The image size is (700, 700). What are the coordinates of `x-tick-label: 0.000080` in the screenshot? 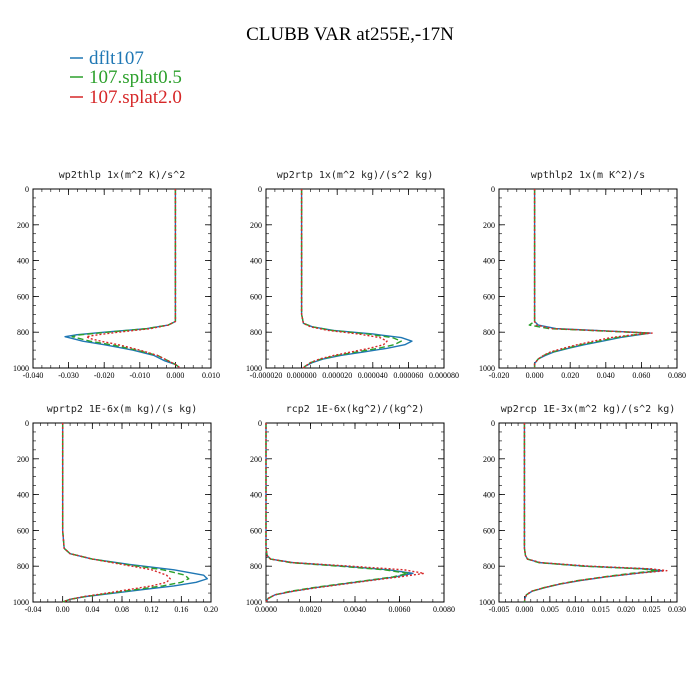 It's located at (444, 375).